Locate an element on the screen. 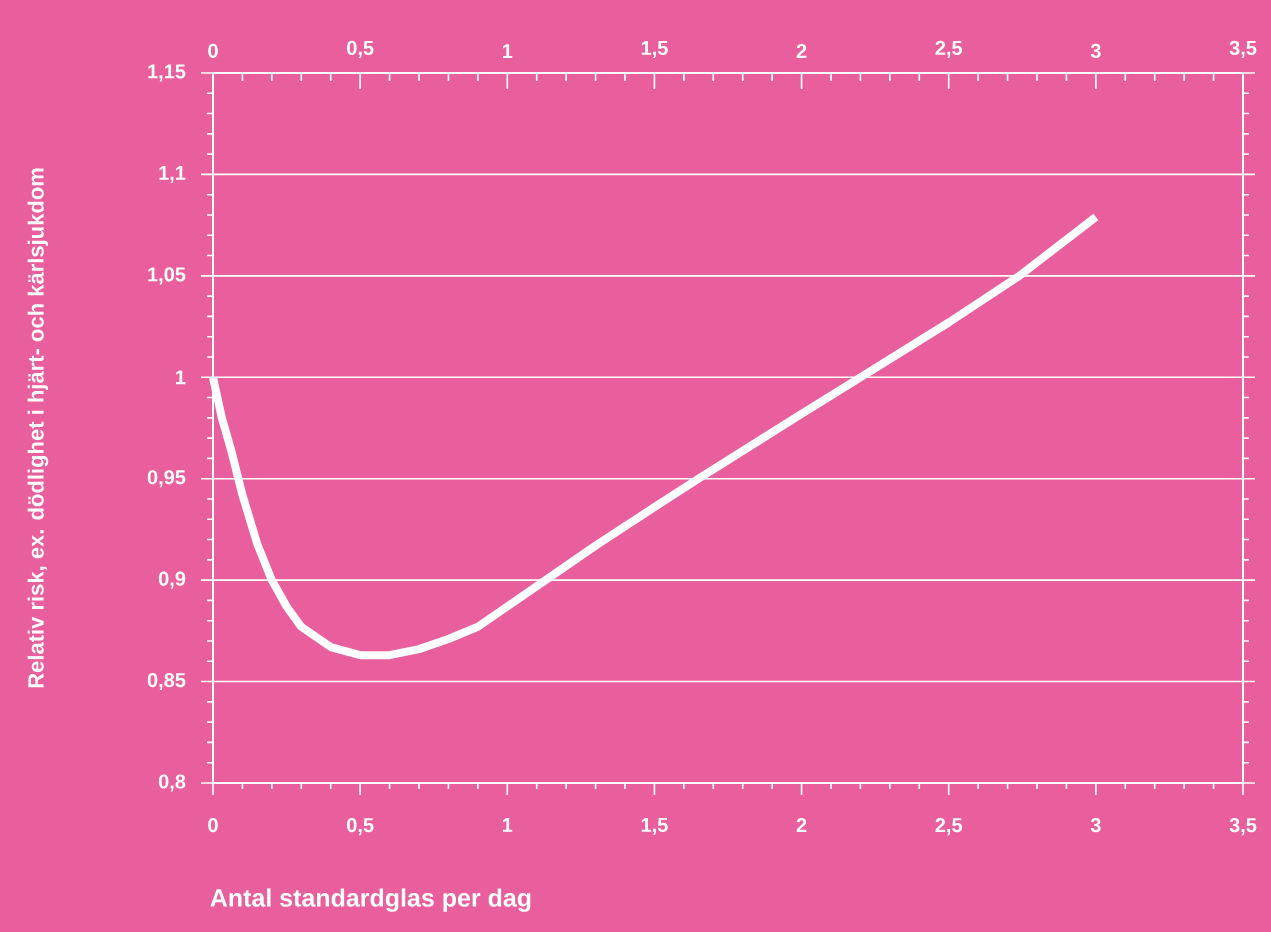 The width and height of the screenshot is (1271, 932). x-axis-title: Antal standardglas per dag is located at coordinates (370, 900).